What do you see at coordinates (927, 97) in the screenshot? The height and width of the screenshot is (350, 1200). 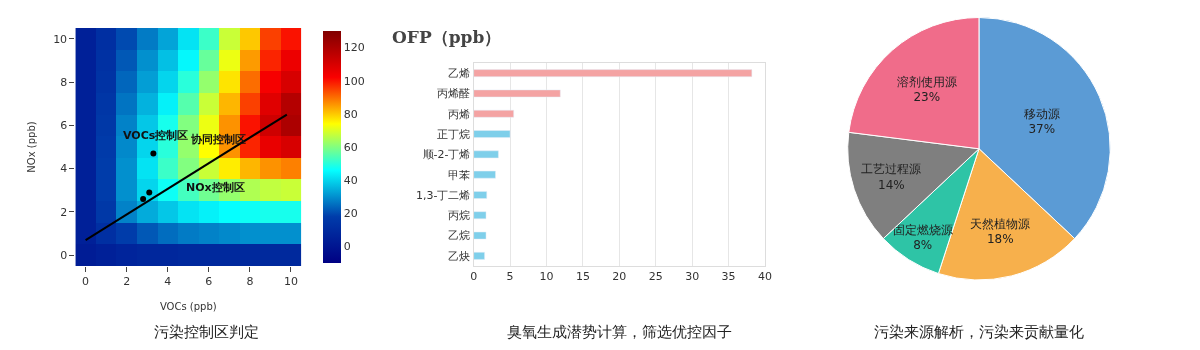 I see `data-label: 23%` at bounding box center [927, 97].